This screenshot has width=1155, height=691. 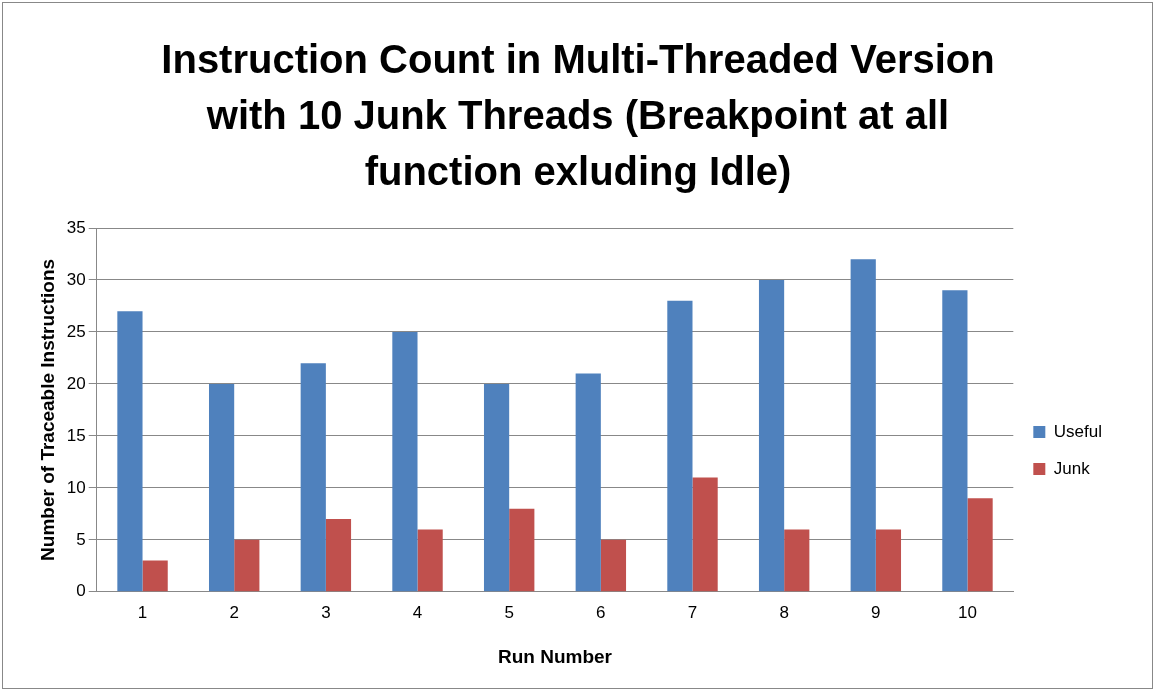 I want to click on legend-label: Useful, so click(x=1077, y=431).